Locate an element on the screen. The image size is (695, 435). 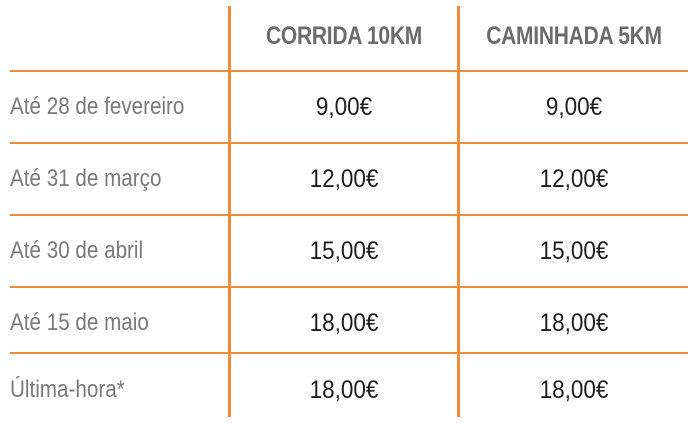
price-corrida: 15,00€ is located at coordinates (344, 250).